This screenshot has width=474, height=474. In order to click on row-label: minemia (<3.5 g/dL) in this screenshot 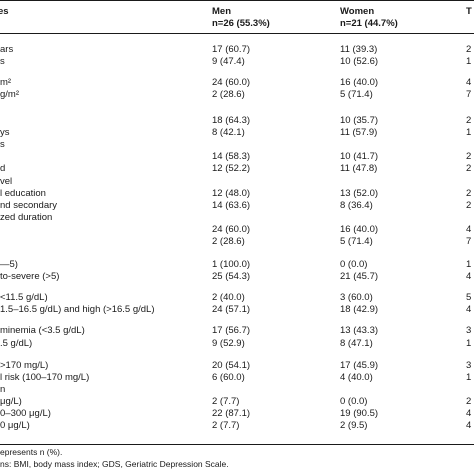, I will do `click(42, 330)`.